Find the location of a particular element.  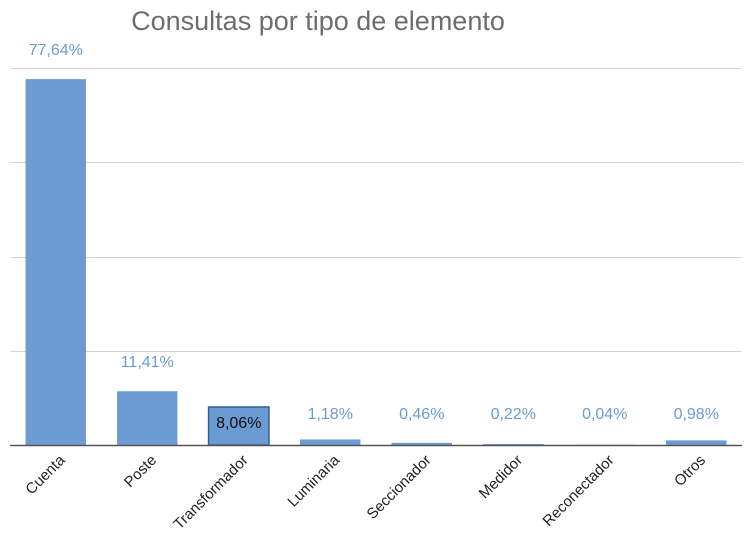

x-tick-label-transformador: Transformador is located at coordinates (210, 492).